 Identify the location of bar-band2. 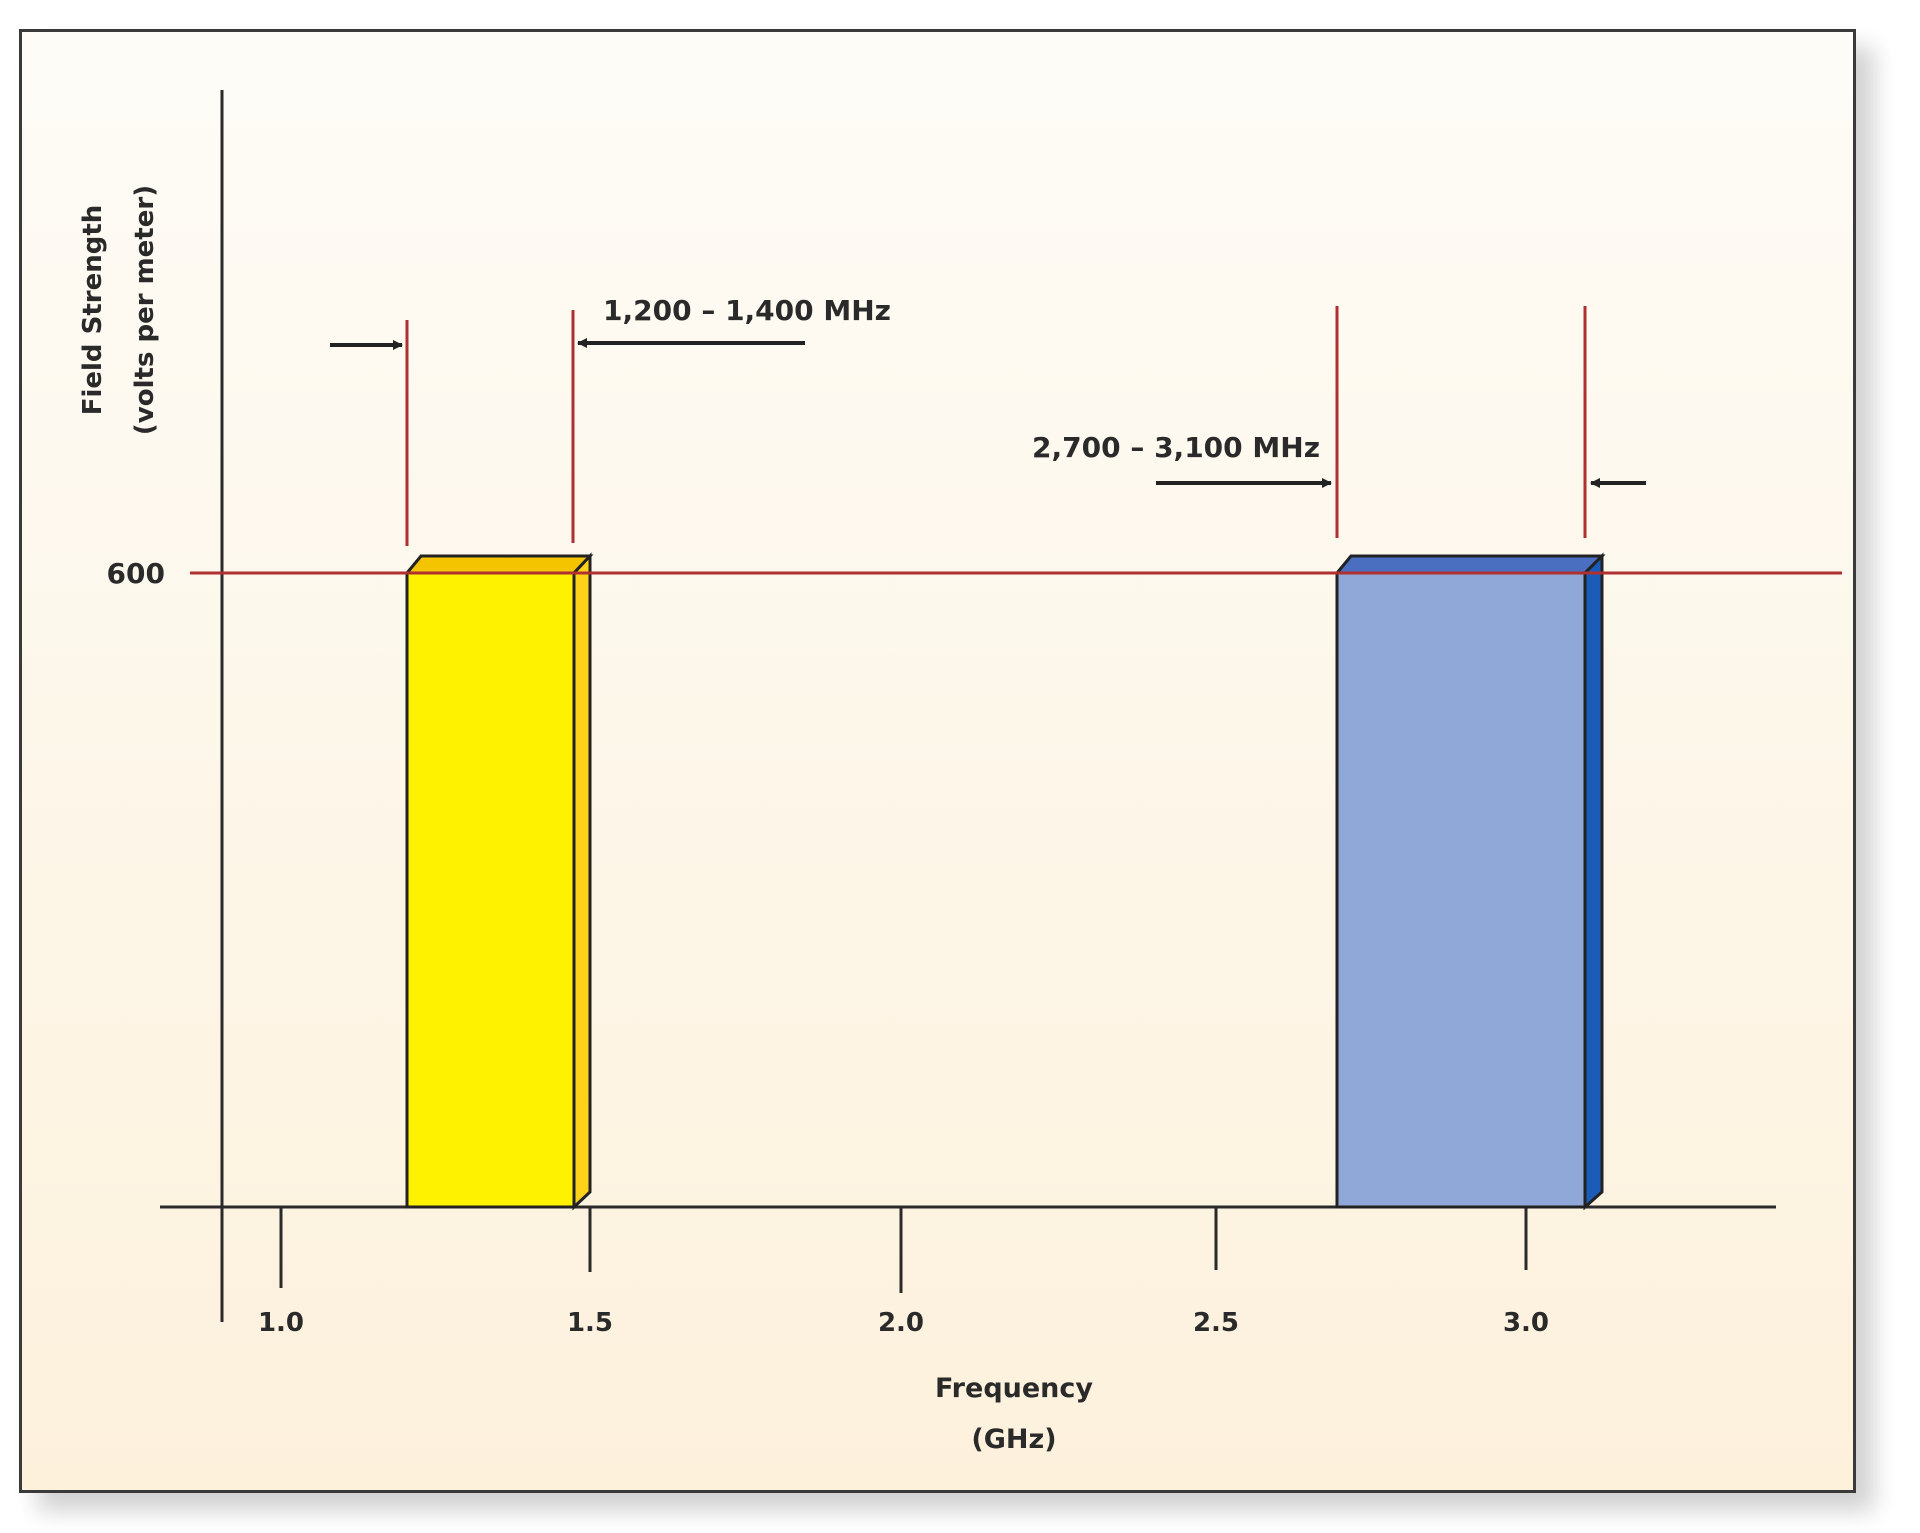
(1469, 881).